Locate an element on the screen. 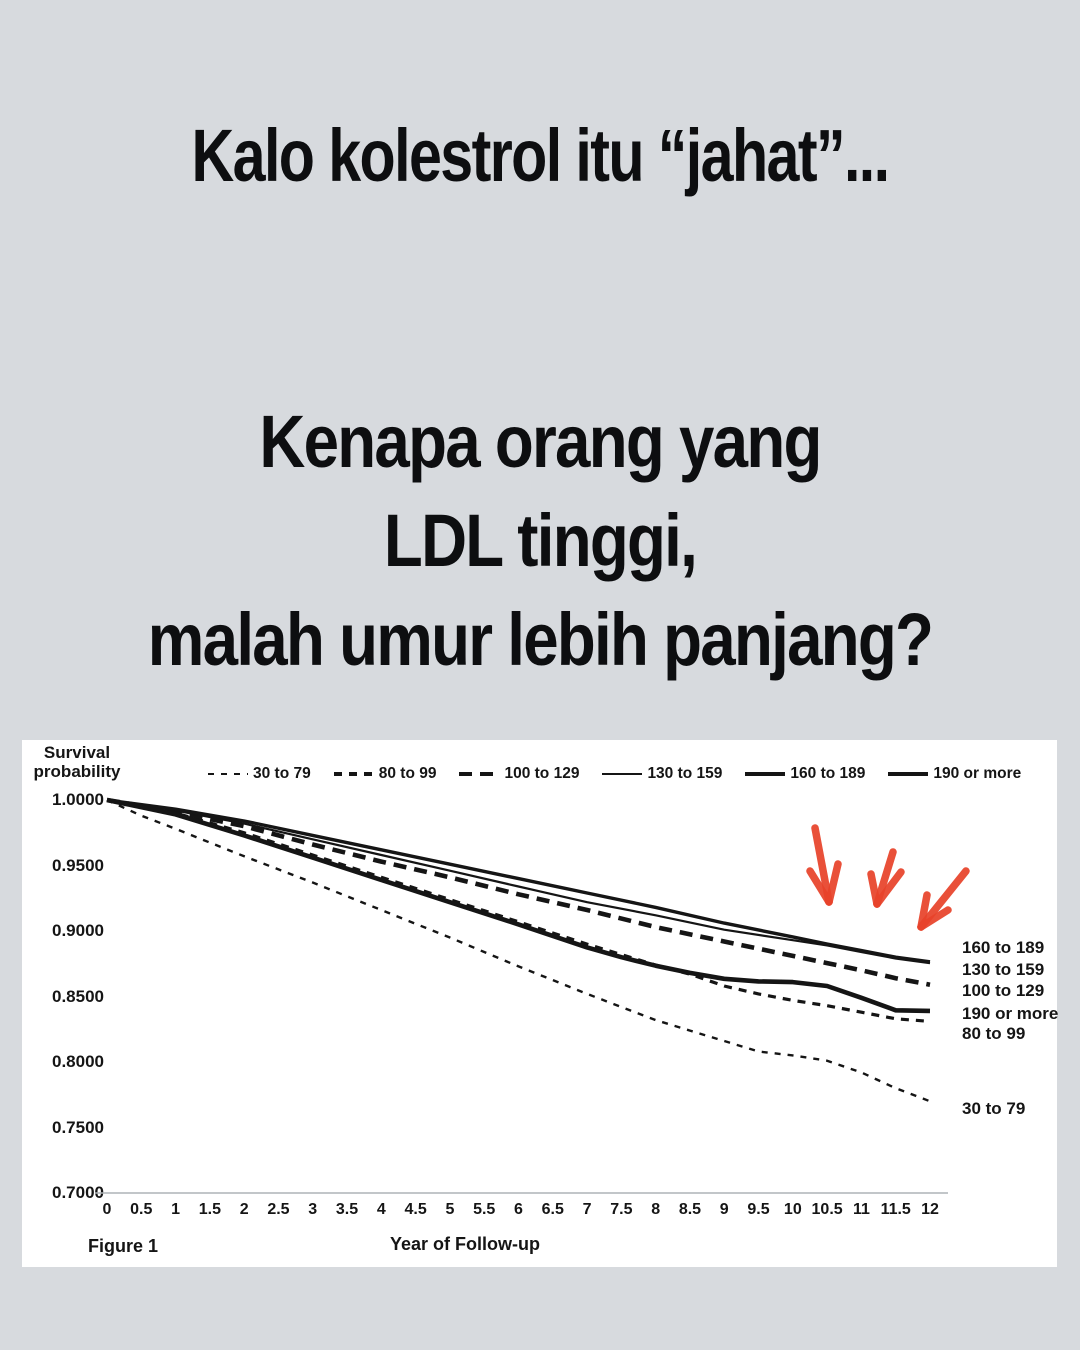 This screenshot has height=1350, width=1080. series-end-label-190-or-more: 190 or more is located at coordinates (1010, 1013).